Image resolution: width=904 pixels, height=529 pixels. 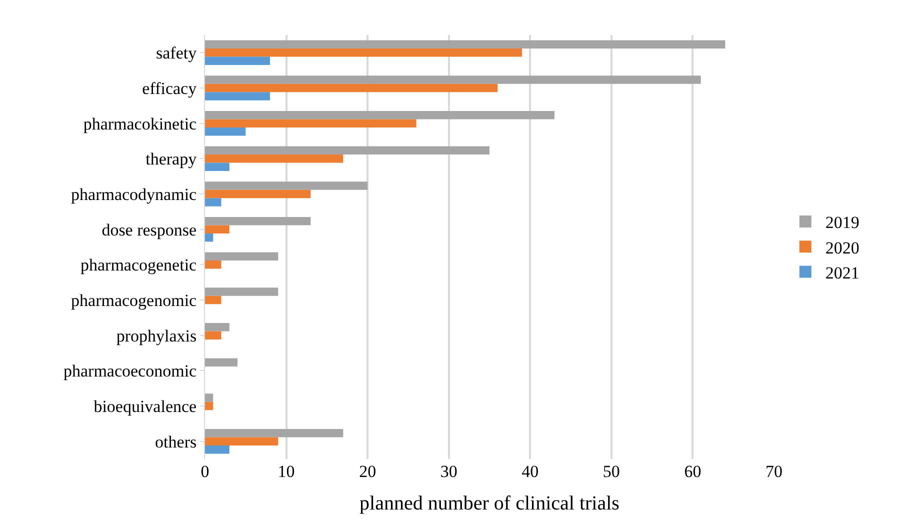 I want to click on y-tick-label: therapy, so click(x=172, y=159).